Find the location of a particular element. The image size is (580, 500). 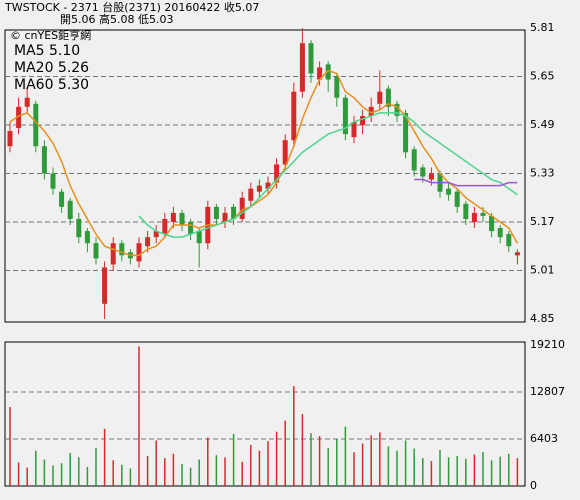

y-tick-label: 4.85 is located at coordinates (542, 318).